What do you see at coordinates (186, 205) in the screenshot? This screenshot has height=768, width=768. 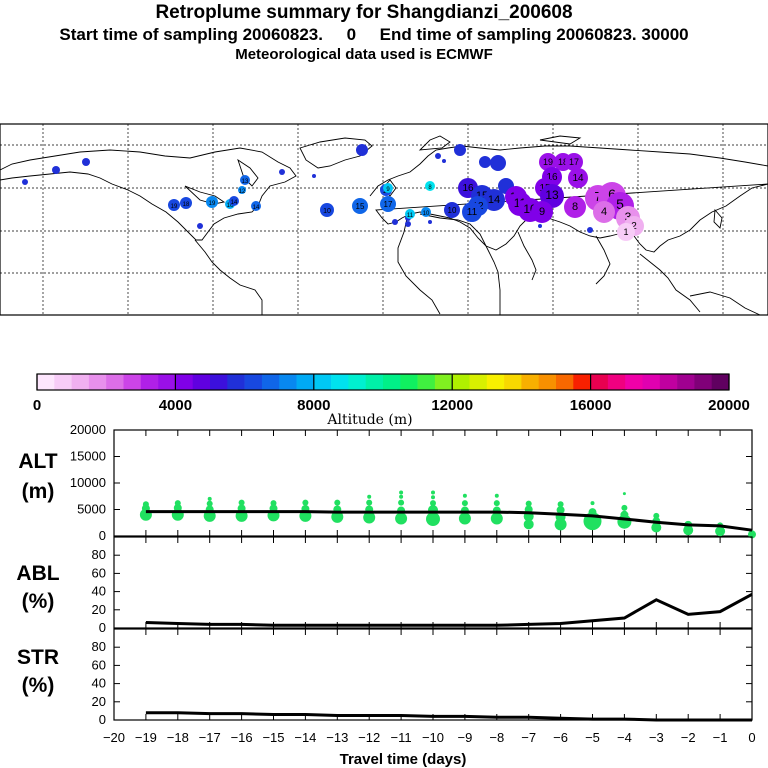 I see `plume-marker-label: 18` at bounding box center [186, 205].